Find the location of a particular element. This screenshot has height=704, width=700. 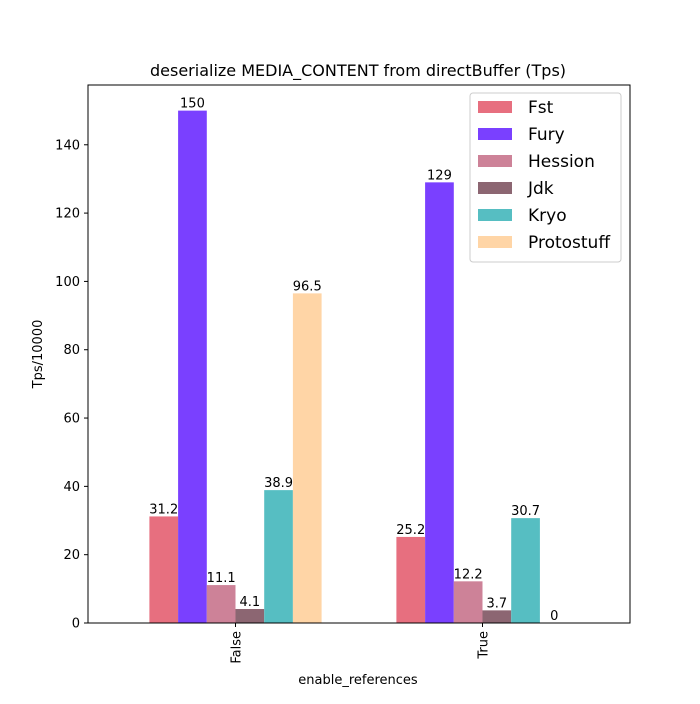

bar-fury-true is located at coordinates (439, 402).